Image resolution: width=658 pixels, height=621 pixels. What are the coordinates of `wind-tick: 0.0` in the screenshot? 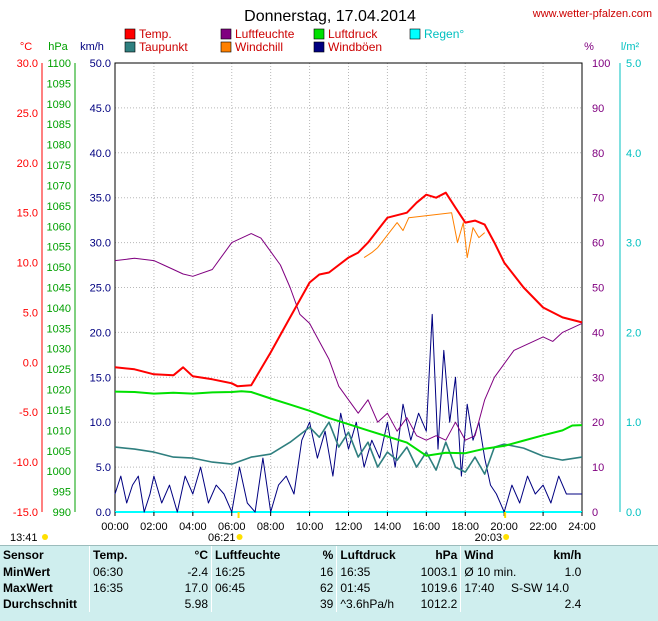 It's located at (103, 513).